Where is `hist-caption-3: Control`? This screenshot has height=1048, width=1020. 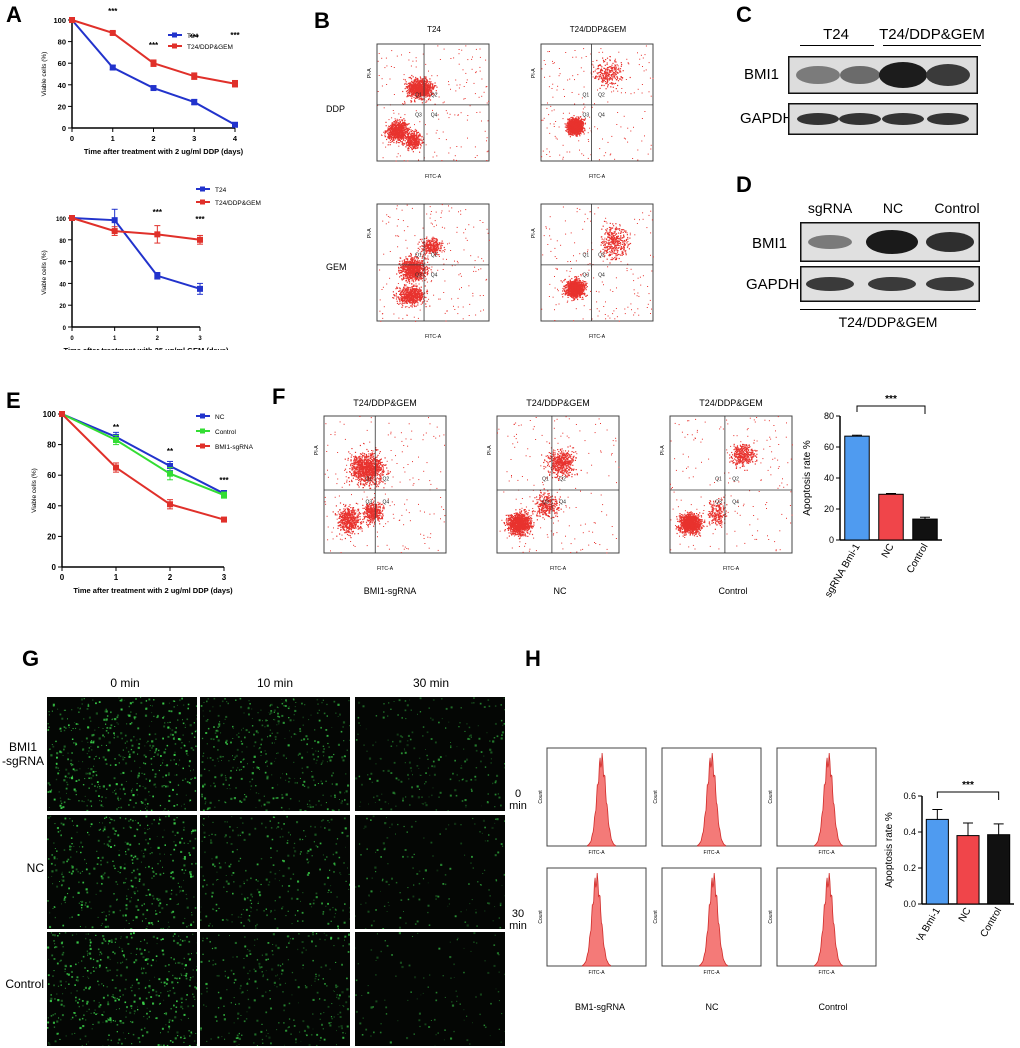
hist-caption-3: Control is located at coordinates (833, 1007).